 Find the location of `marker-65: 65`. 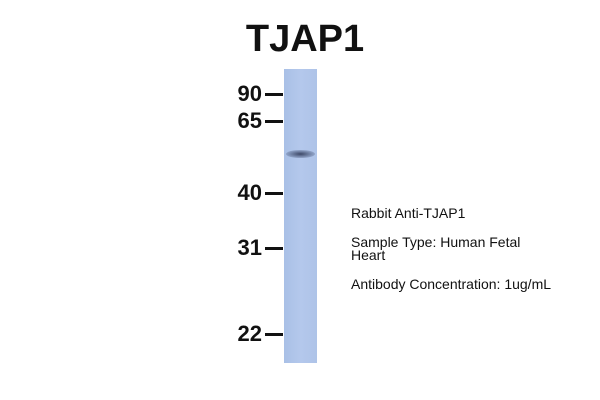

marker-65: 65 is located at coordinates (256, 121).